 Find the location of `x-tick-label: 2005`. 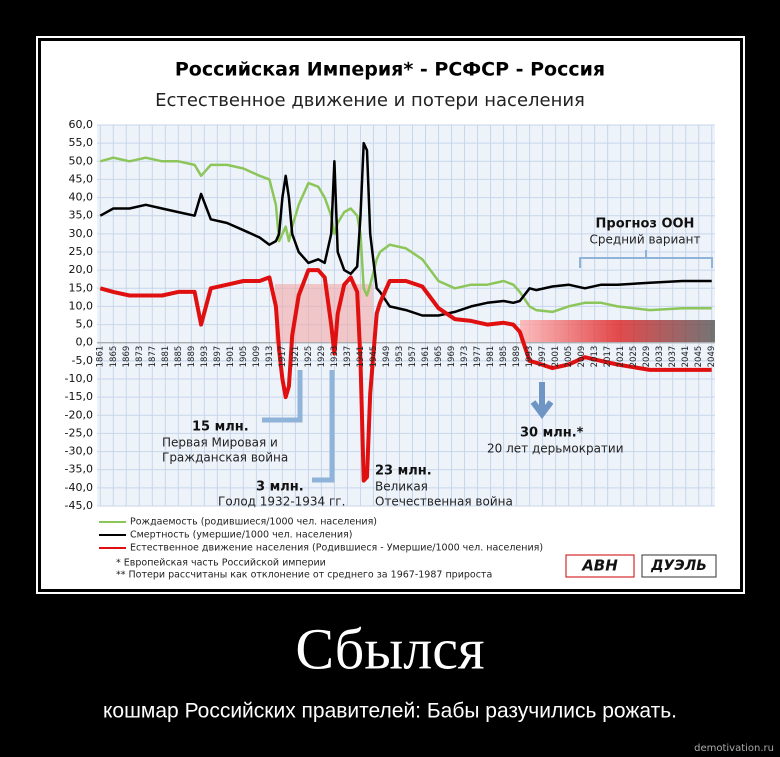

x-tick-label: 2005 is located at coordinates (569, 357).